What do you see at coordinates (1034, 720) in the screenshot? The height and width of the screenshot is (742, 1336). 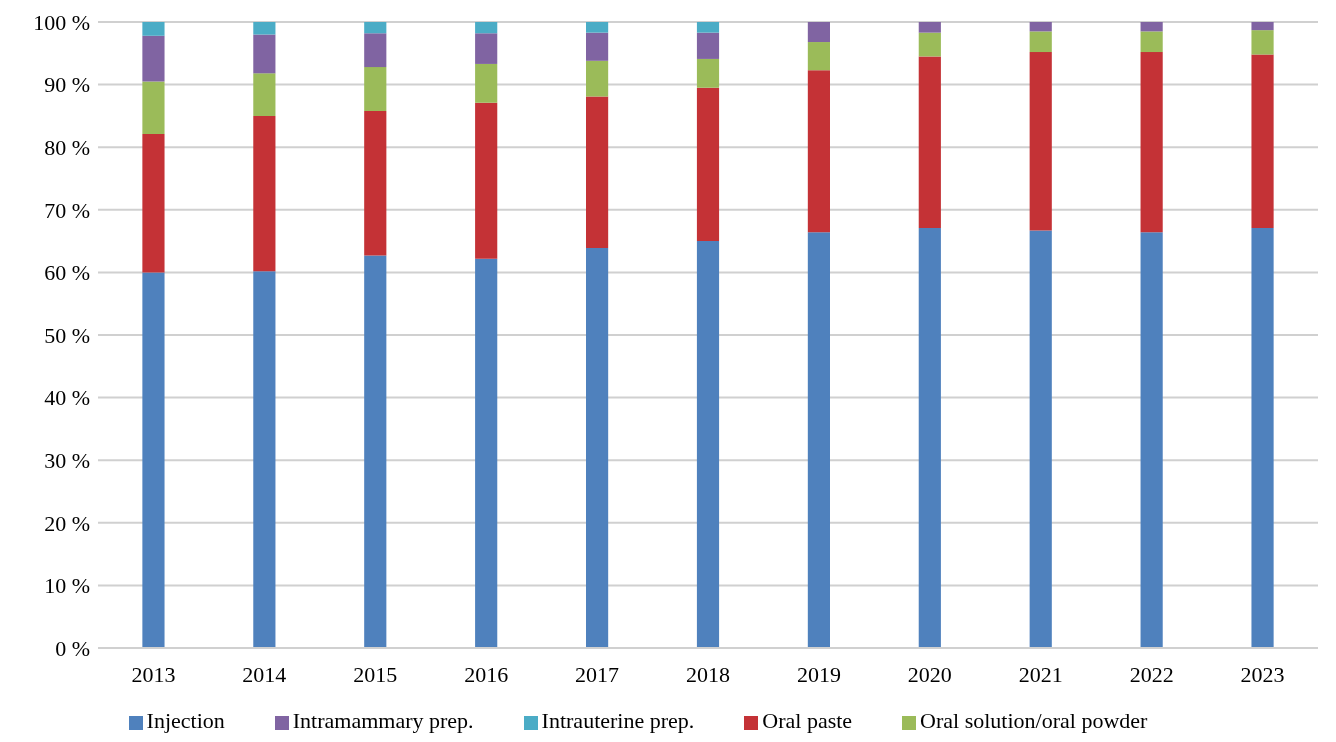 I see `legend-label: Oral solution/oral powder` at bounding box center [1034, 720].